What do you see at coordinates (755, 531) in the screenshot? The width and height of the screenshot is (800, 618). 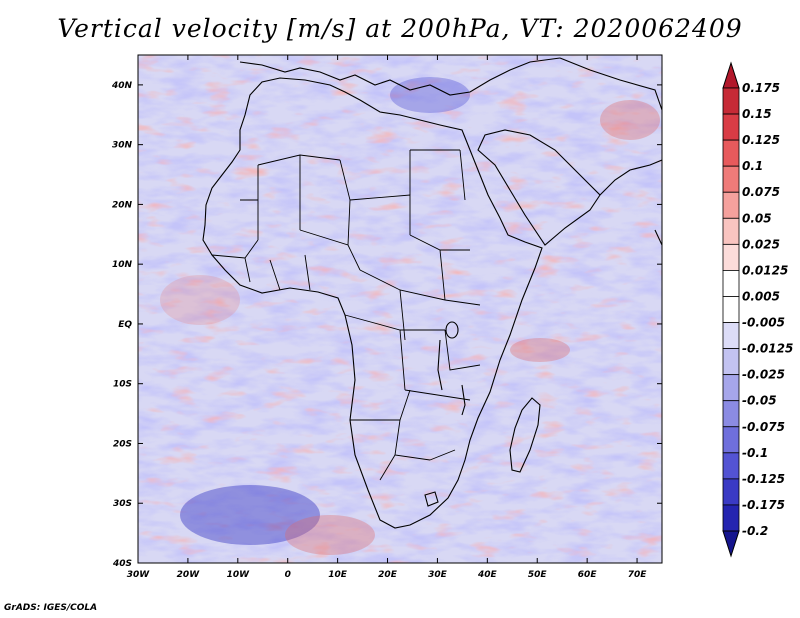 I see `colorbar-label: -0.2` at bounding box center [755, 531].